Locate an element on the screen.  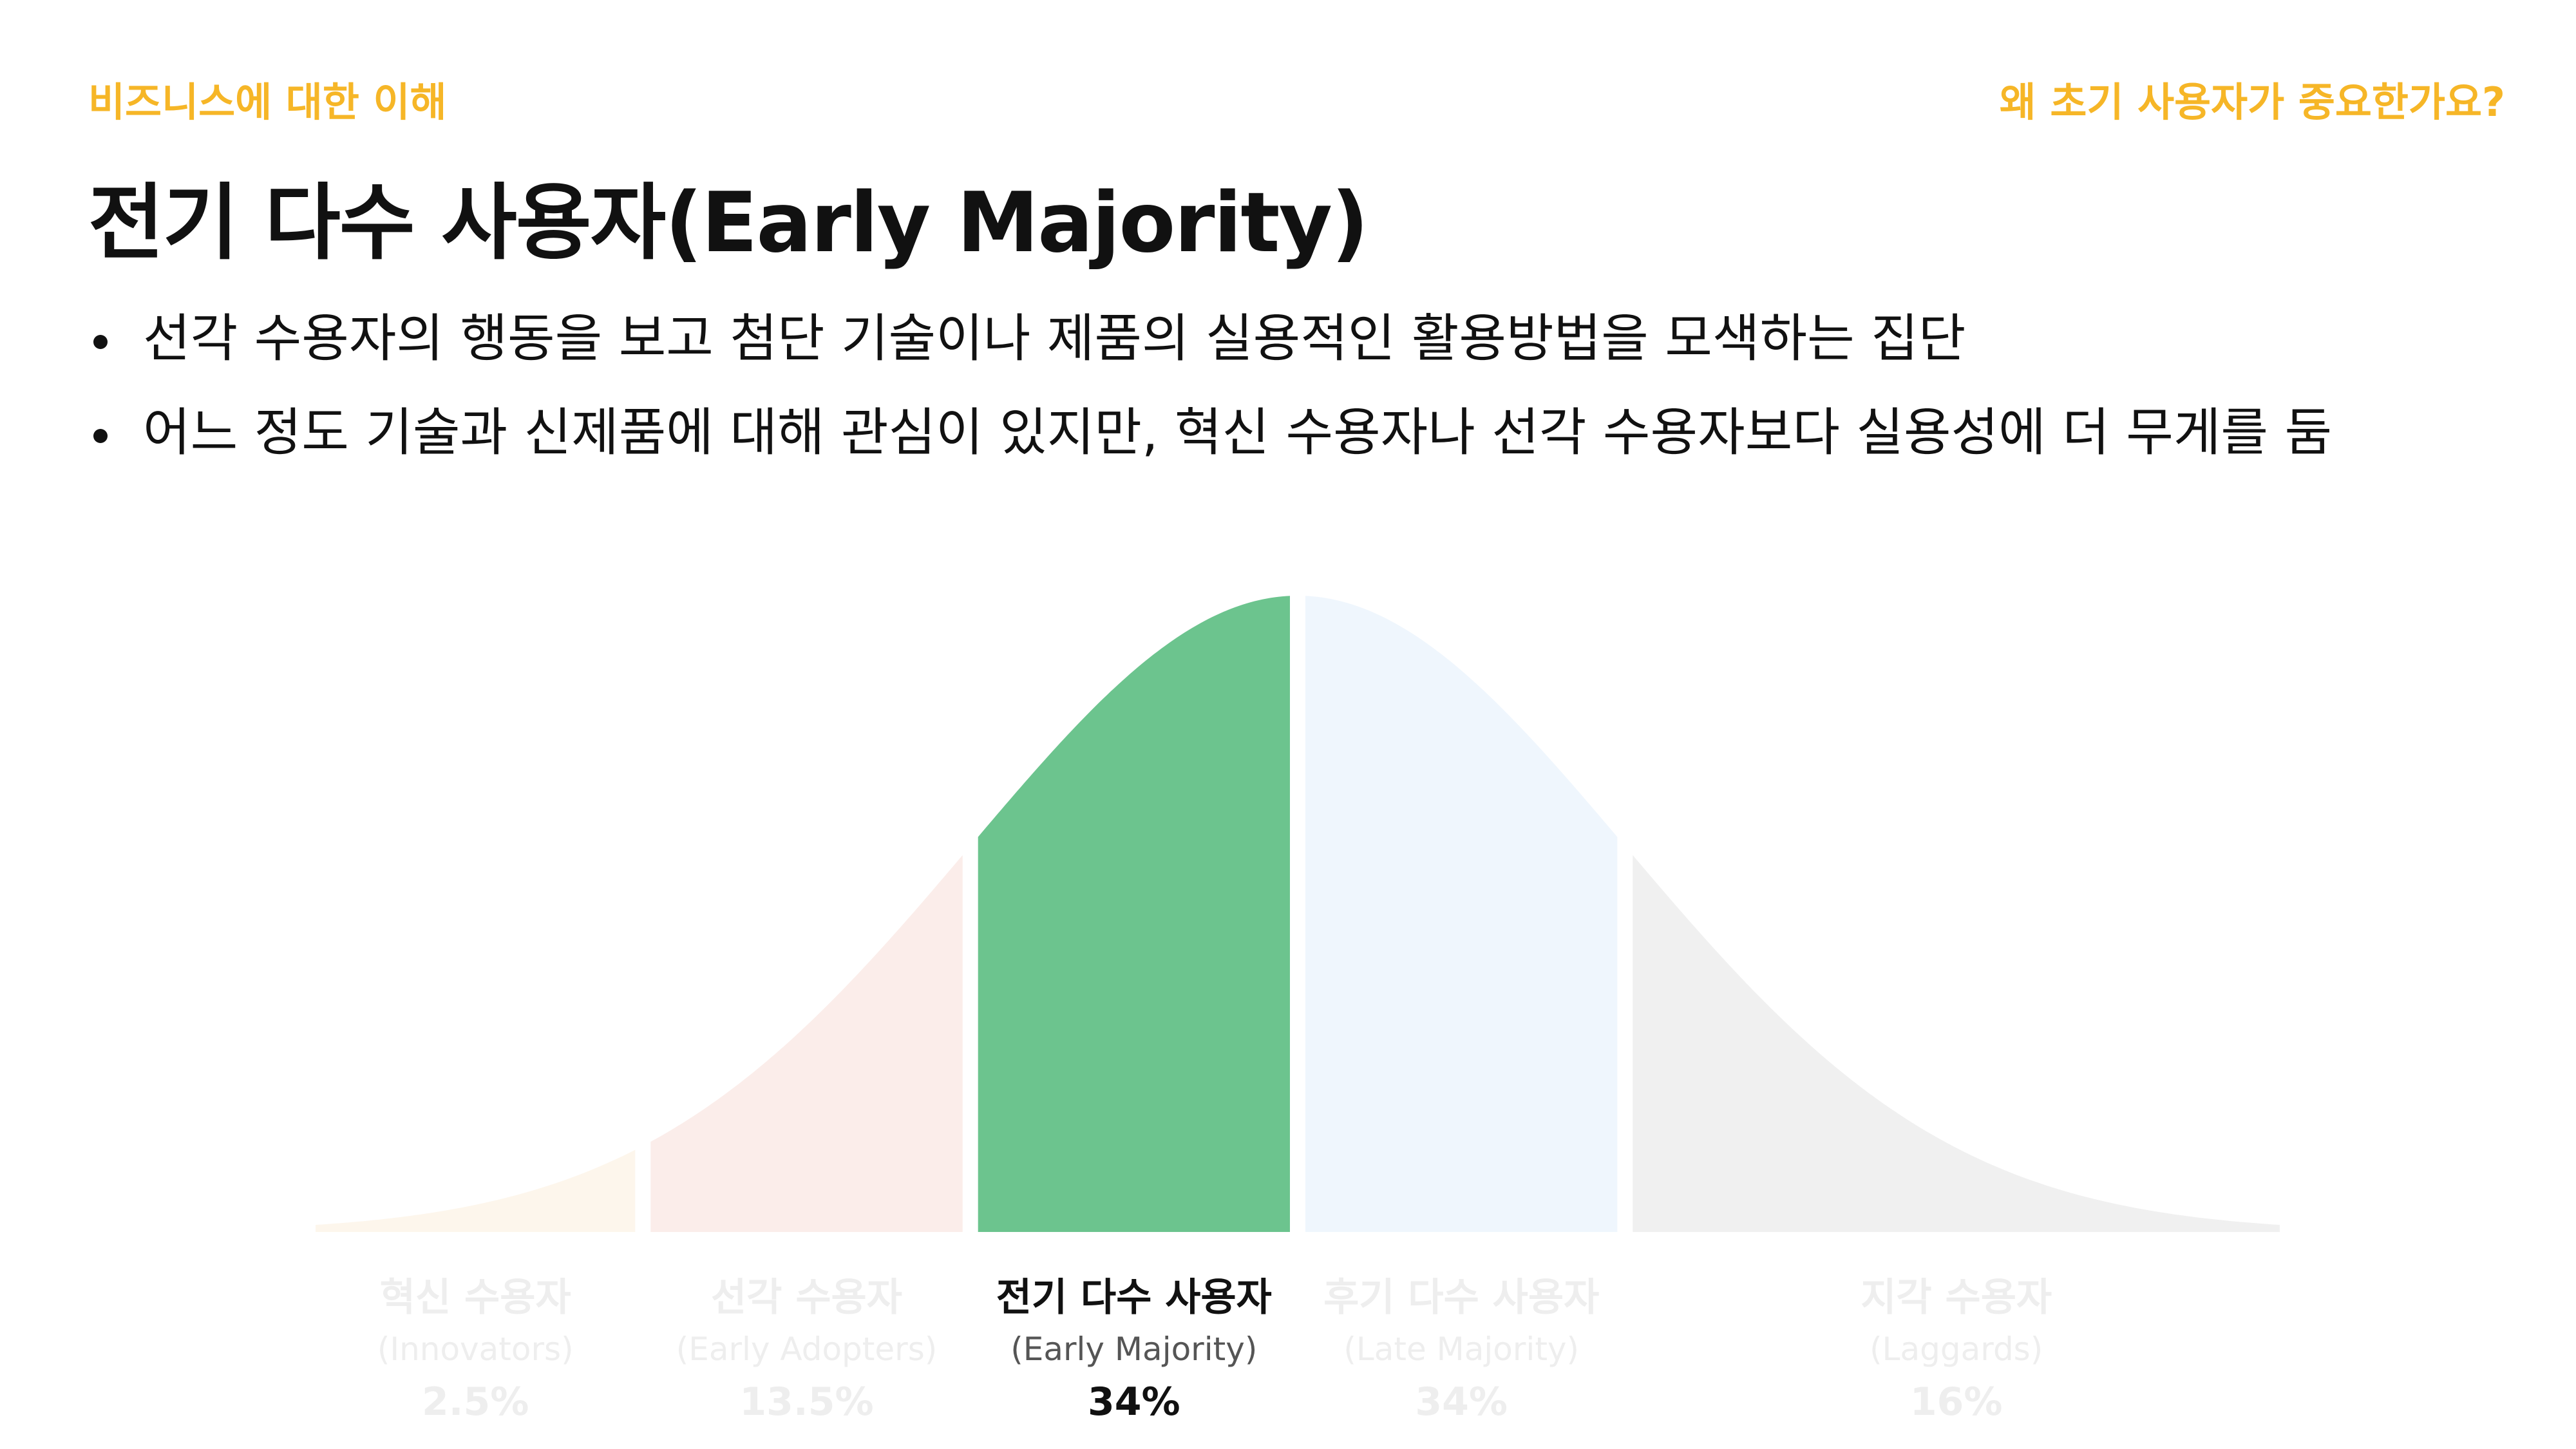
segment-name-label: 혁신 수용자 is located at coordinates (476, 1297).